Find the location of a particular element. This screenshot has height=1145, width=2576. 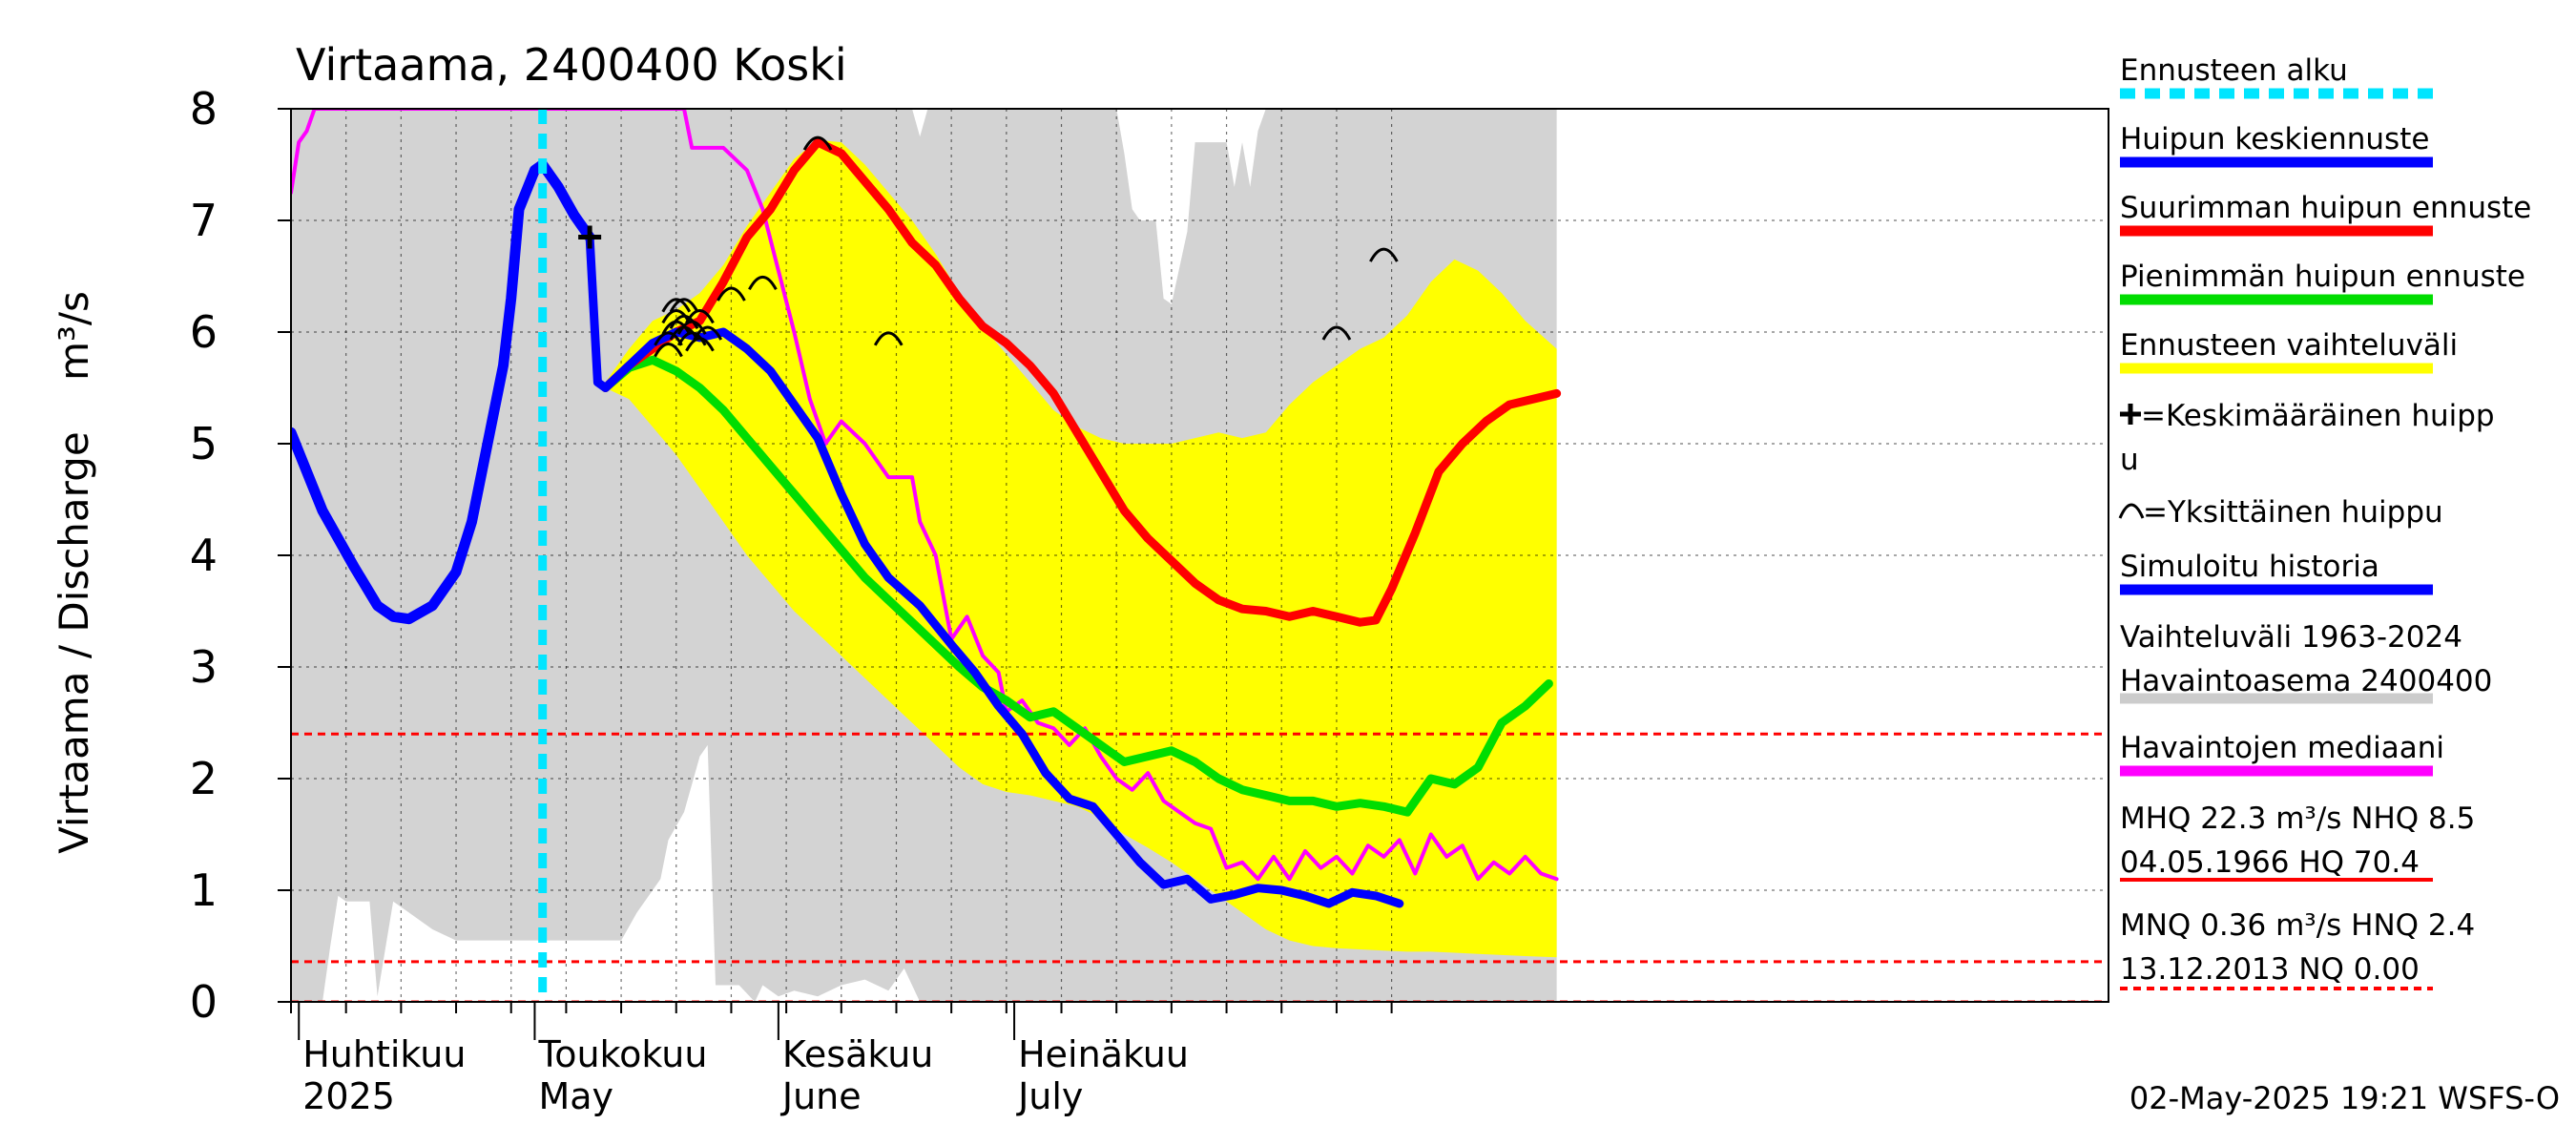

x-month-sublabel: 2025 is located at coordinates (348, 1096).